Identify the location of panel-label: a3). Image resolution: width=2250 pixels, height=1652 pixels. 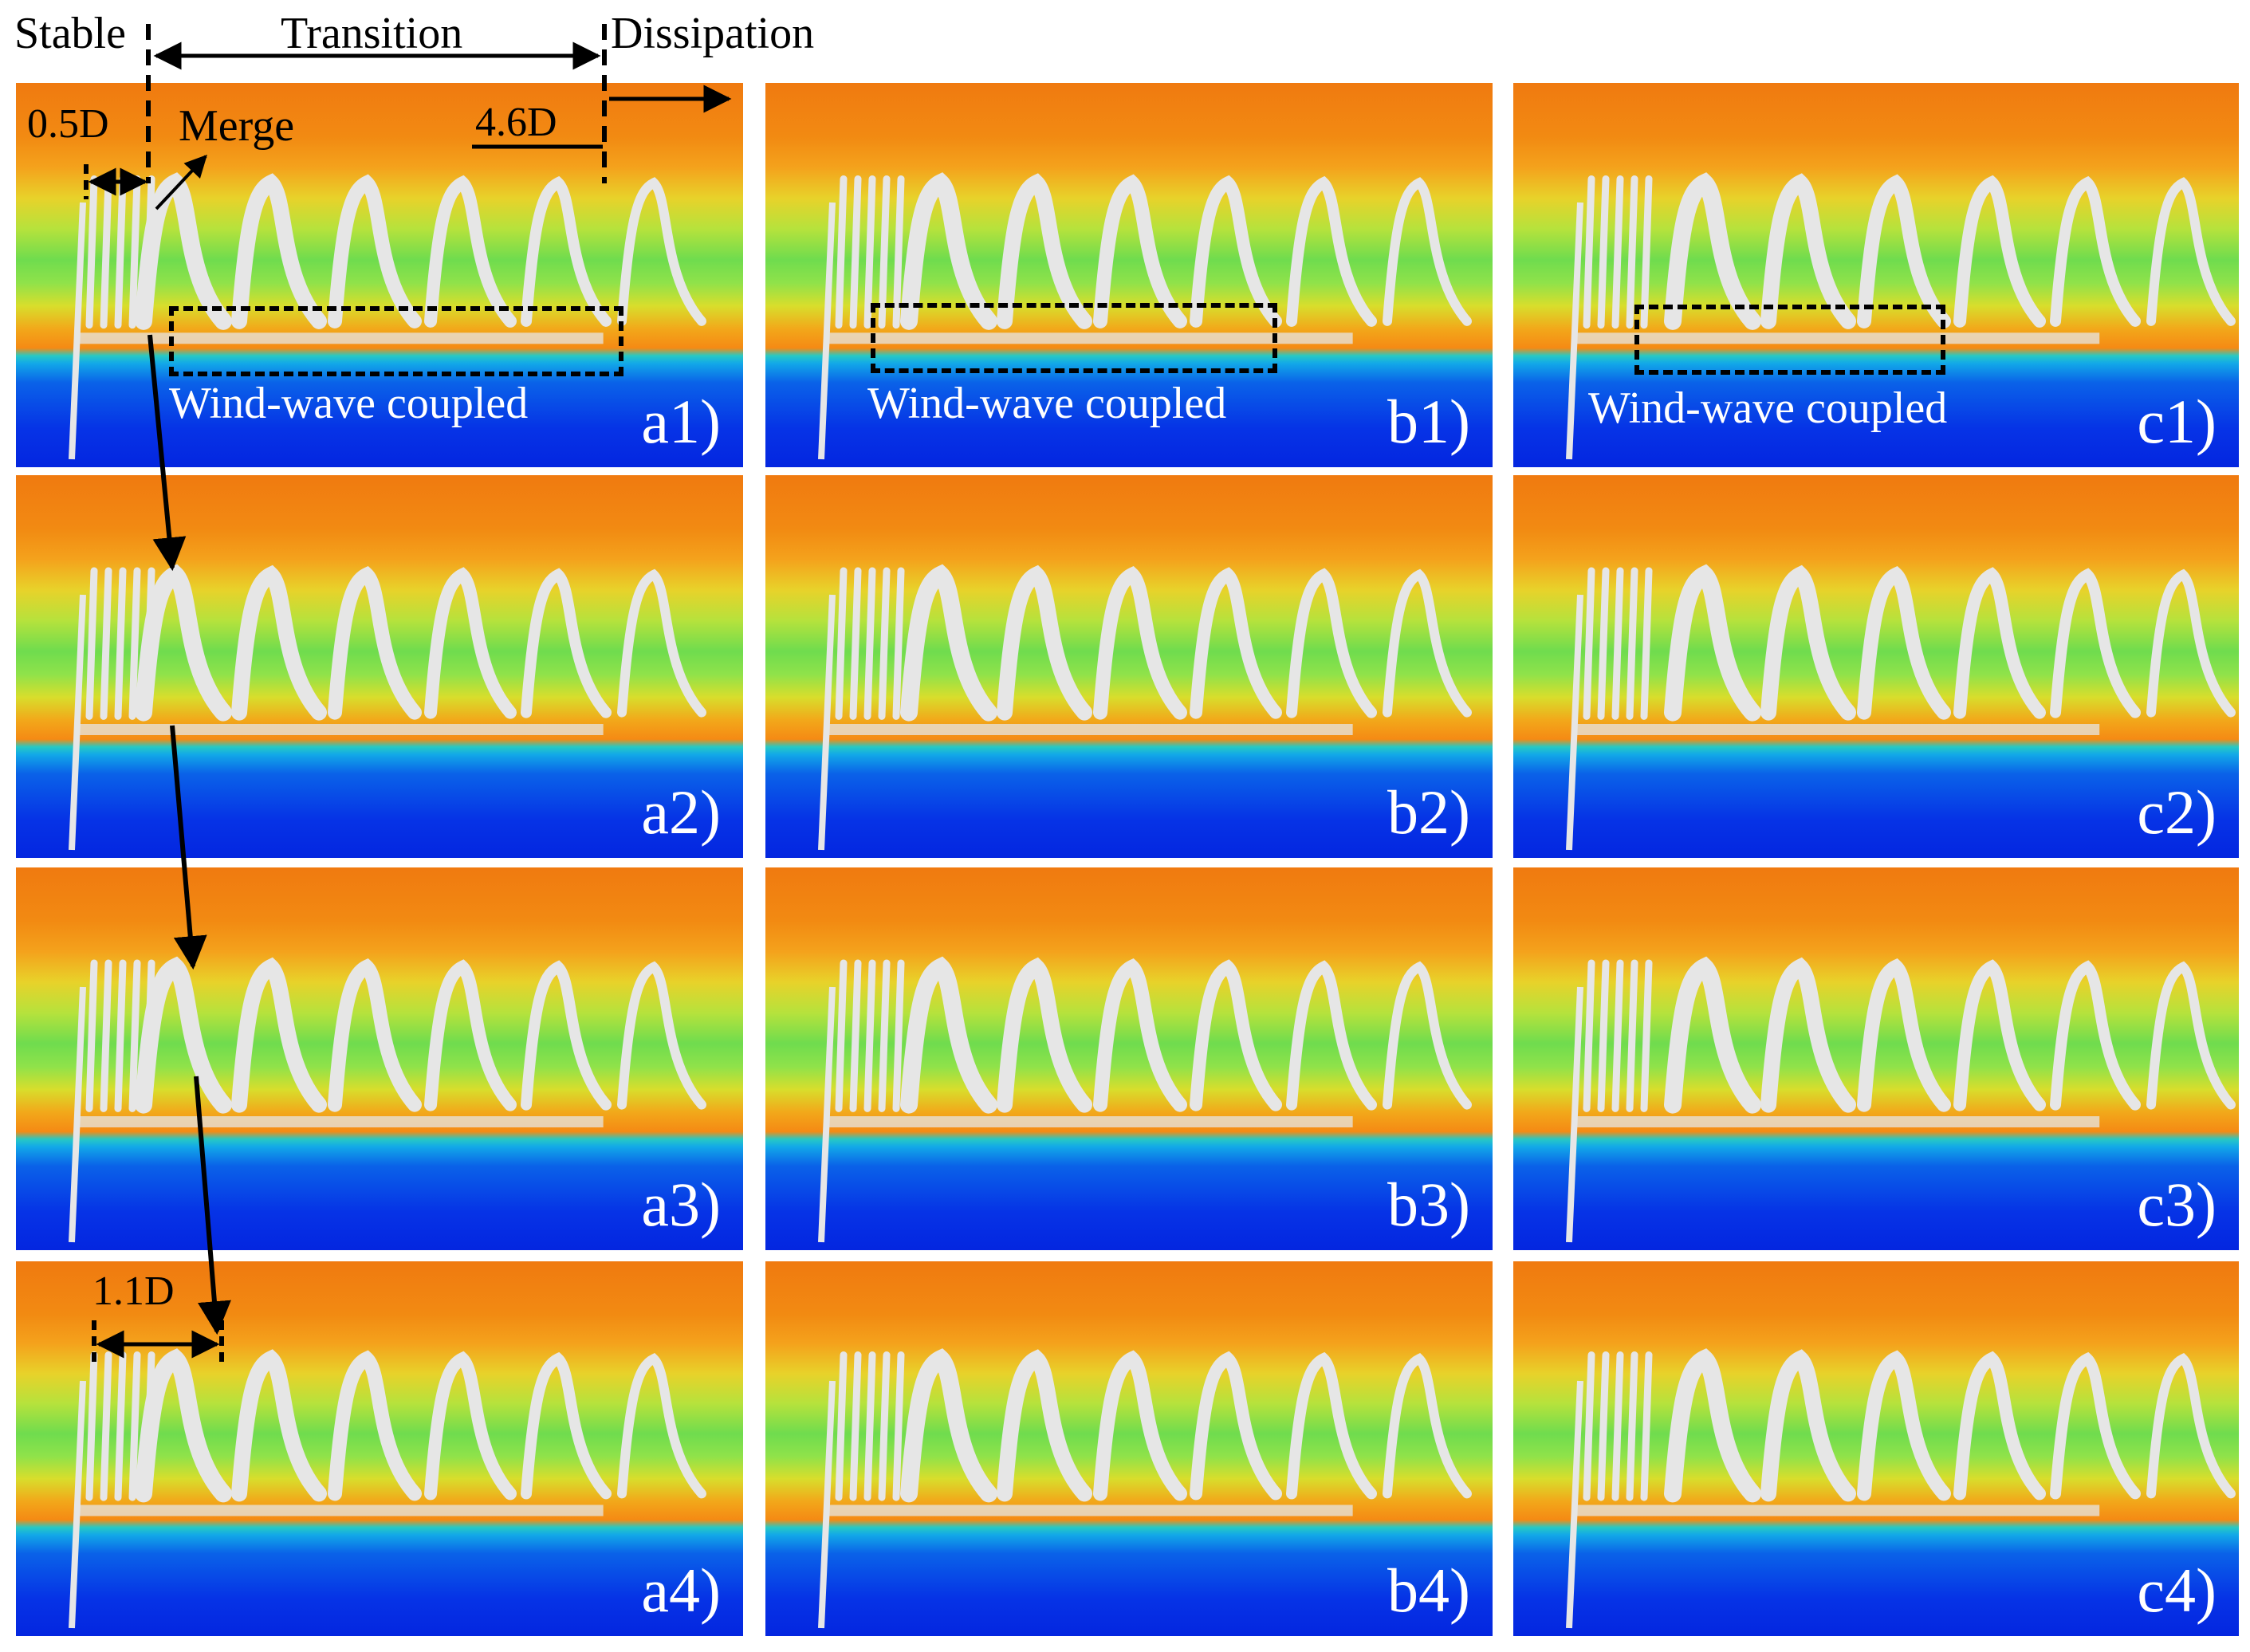
(681, 1204).